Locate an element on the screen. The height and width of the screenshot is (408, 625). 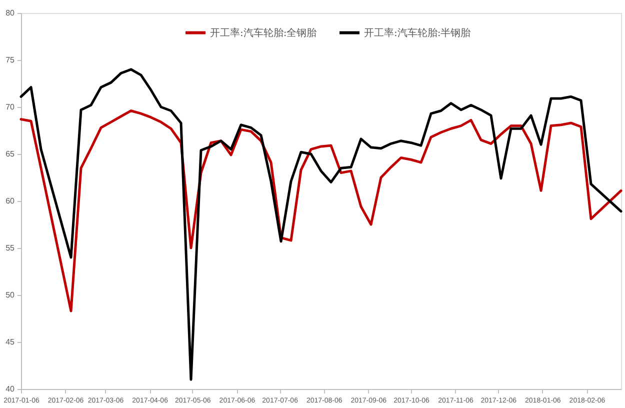
y-tick-label: 65 is located at coordinates (11, 154).